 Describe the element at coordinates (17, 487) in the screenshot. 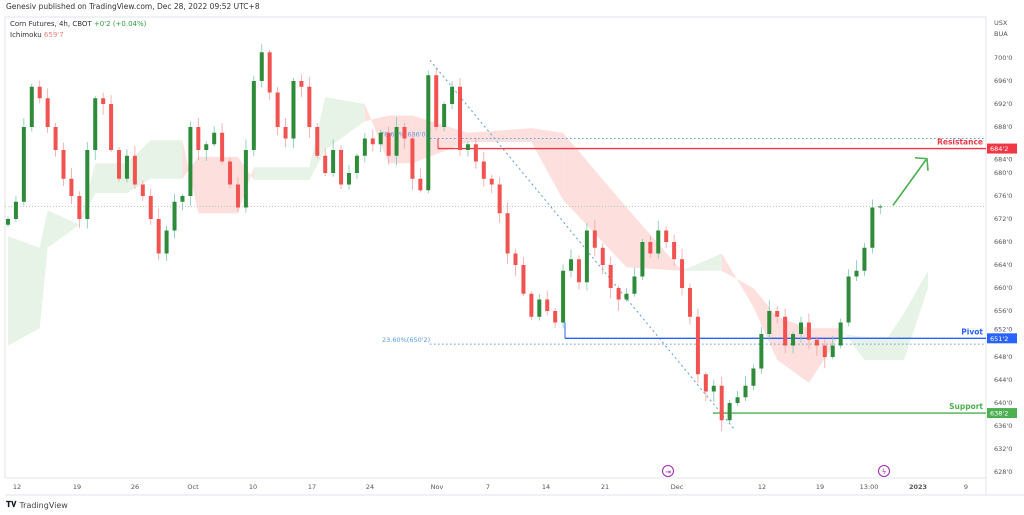

I see `time-tick-label: 12` at that location.